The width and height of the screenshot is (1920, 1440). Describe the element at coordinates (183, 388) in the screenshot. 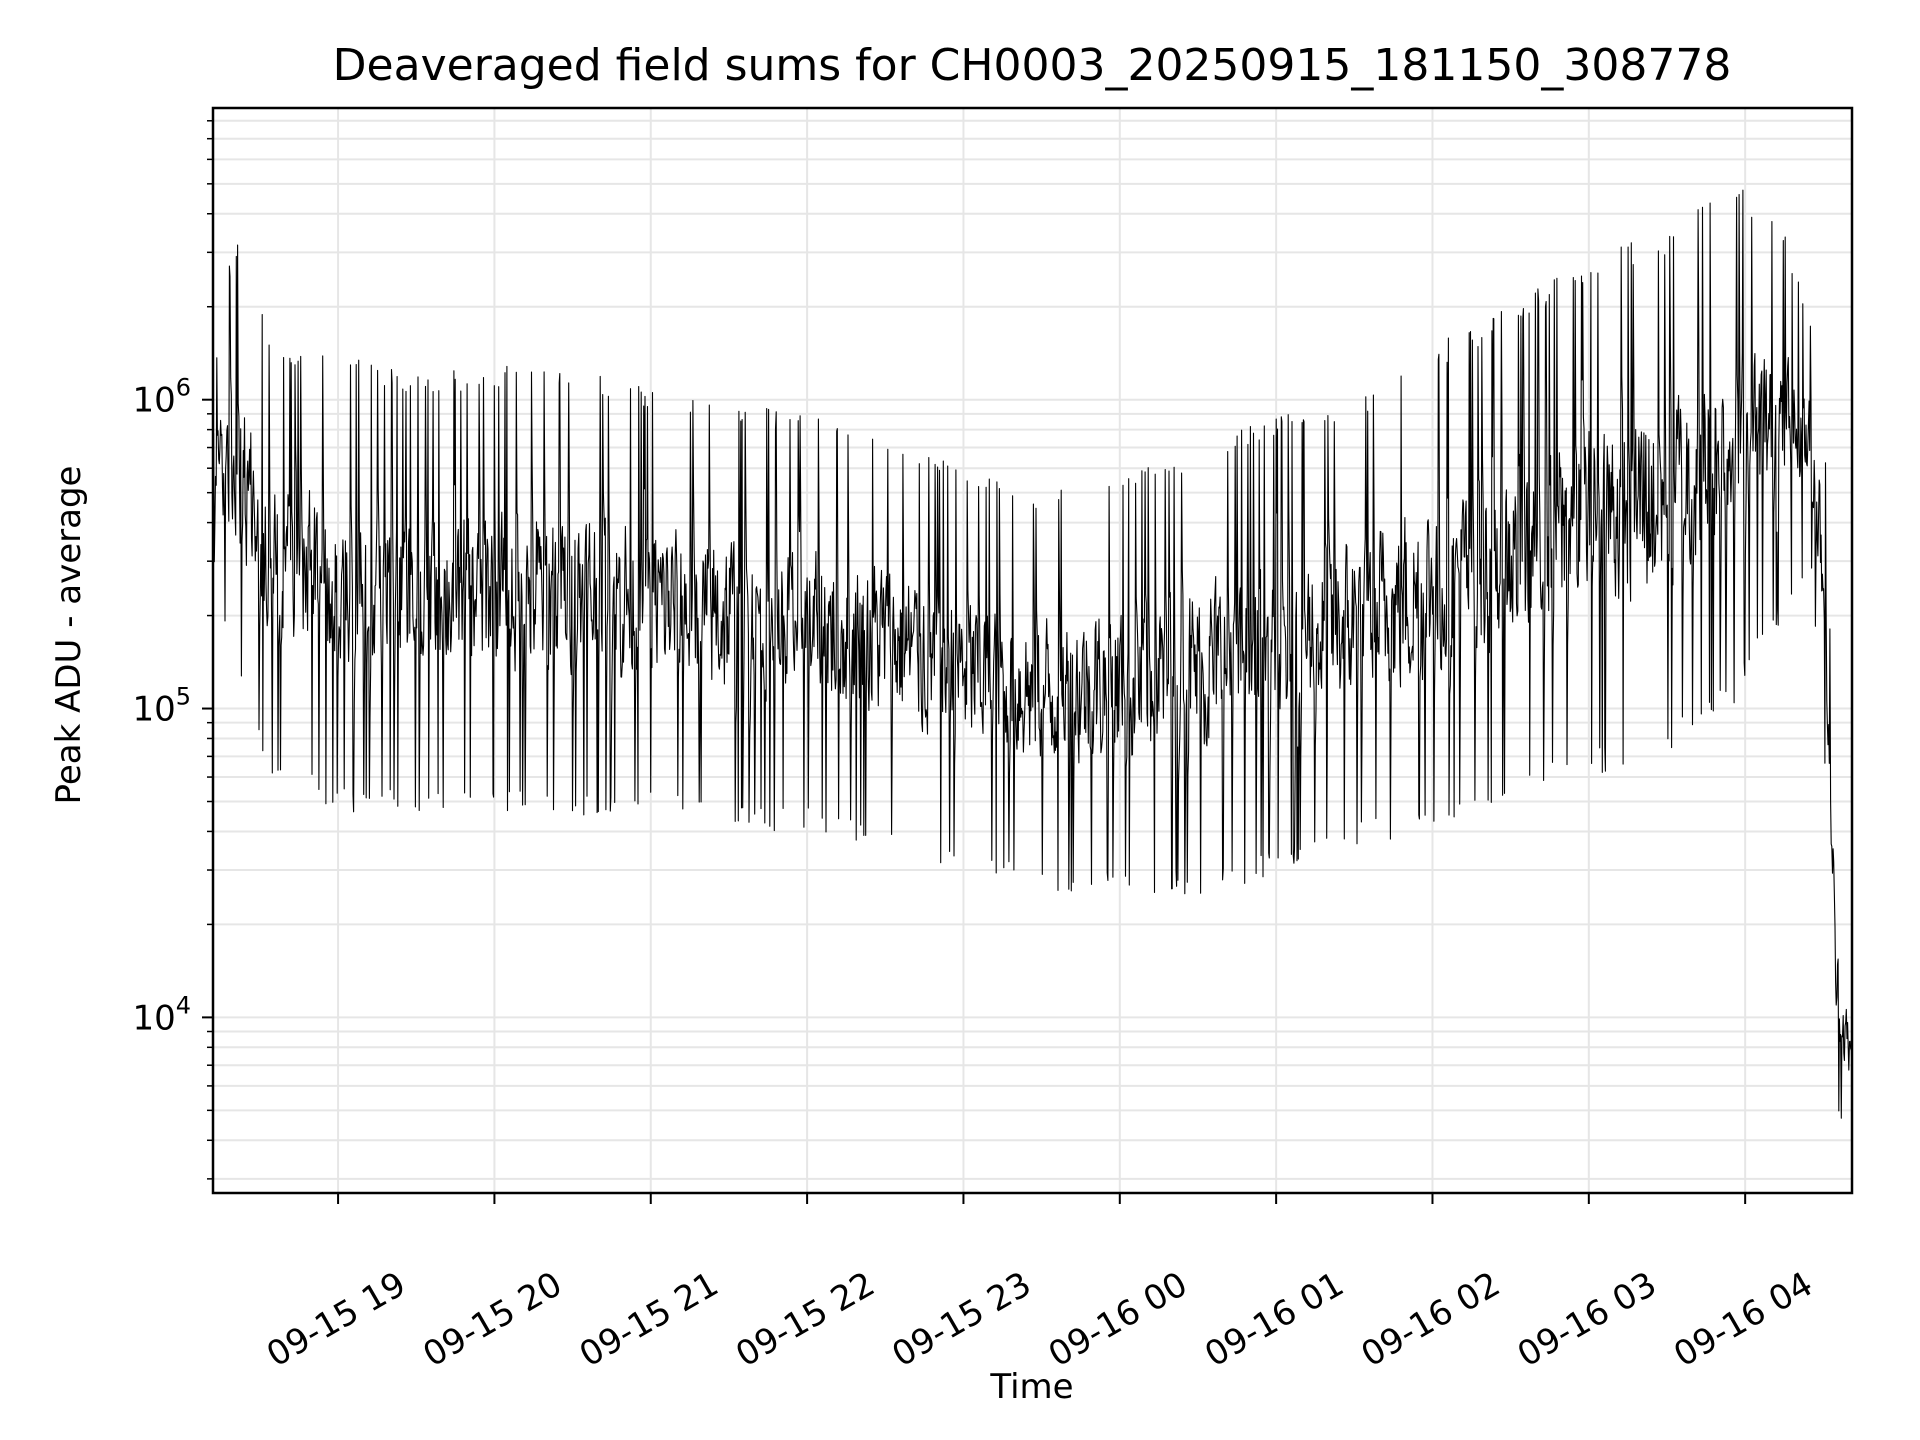

I see `y-tick-label-exponent: 6` at that location.